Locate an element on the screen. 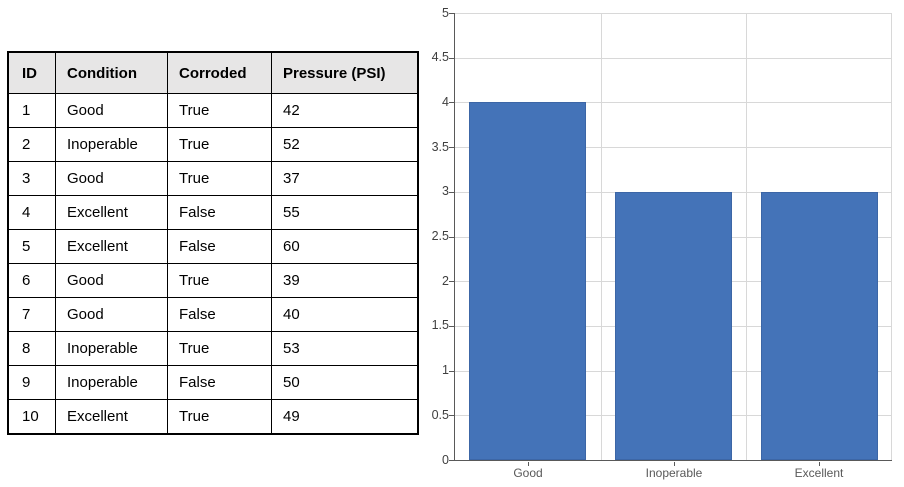 This screenshot has width=904, height=487. table-cell: 50 is located at coordinates (345, 382).